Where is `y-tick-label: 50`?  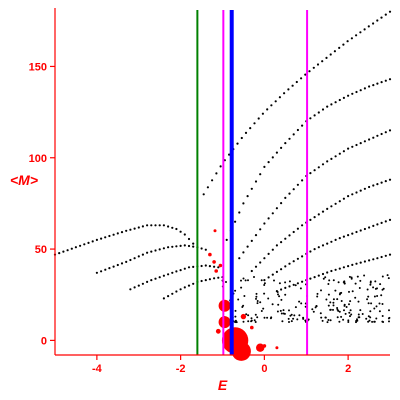 y-tick-label: 50 is located at coordinates (41, 250).